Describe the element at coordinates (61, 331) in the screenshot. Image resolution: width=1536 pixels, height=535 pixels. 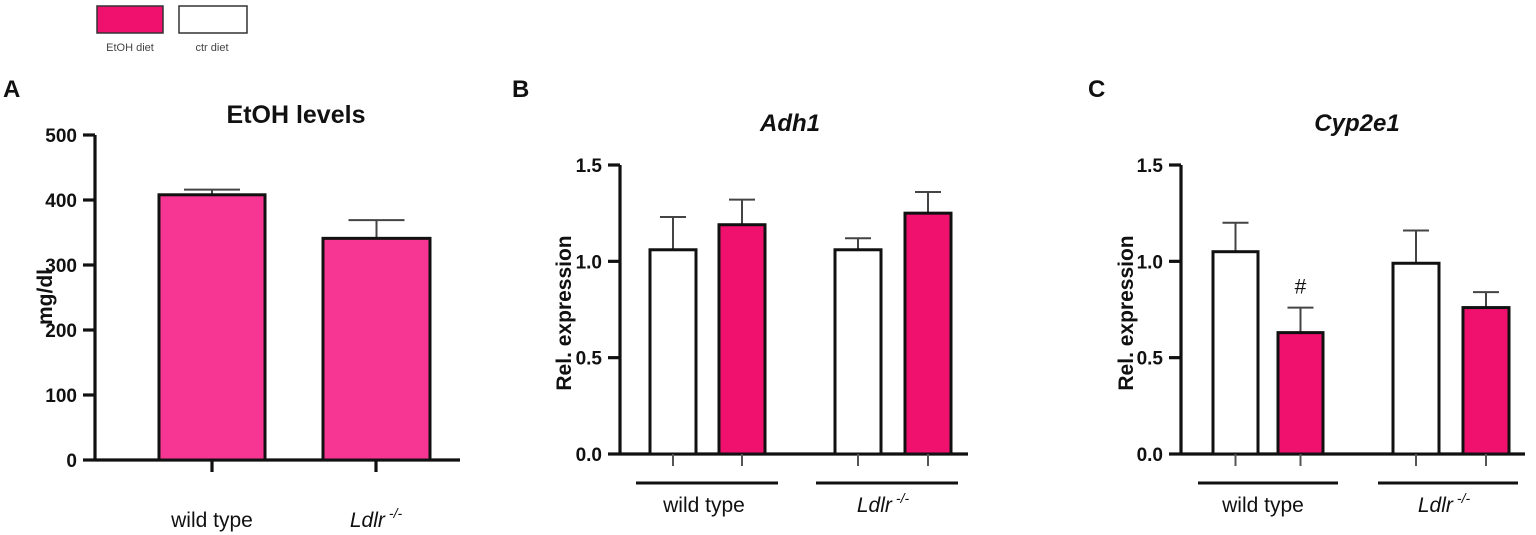
I see `y-tick-label: 200` at that location.